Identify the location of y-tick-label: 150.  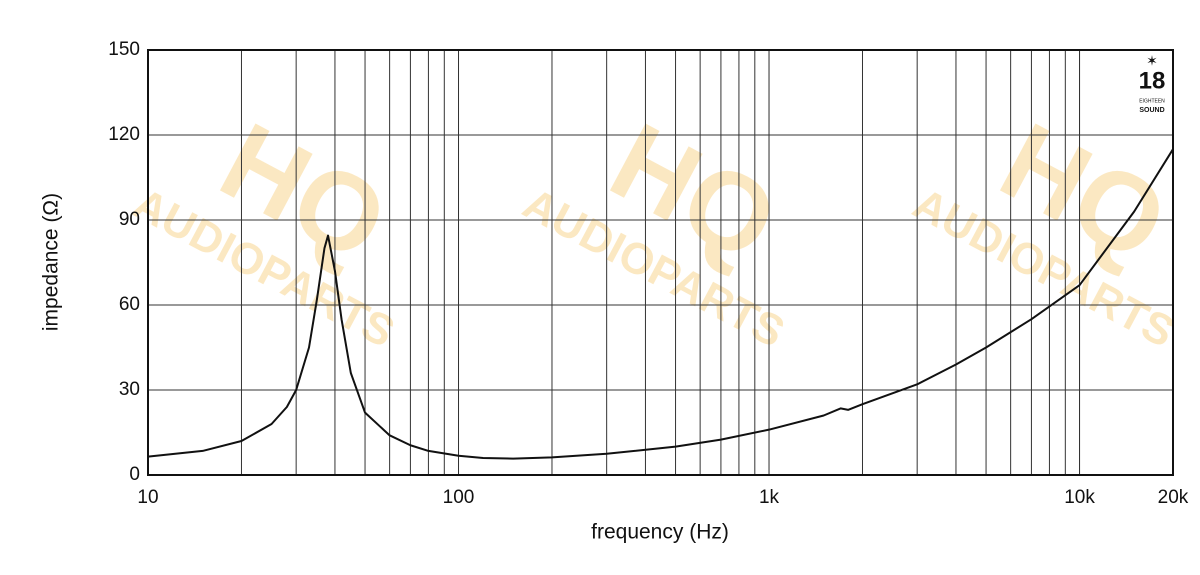
(124, 49).